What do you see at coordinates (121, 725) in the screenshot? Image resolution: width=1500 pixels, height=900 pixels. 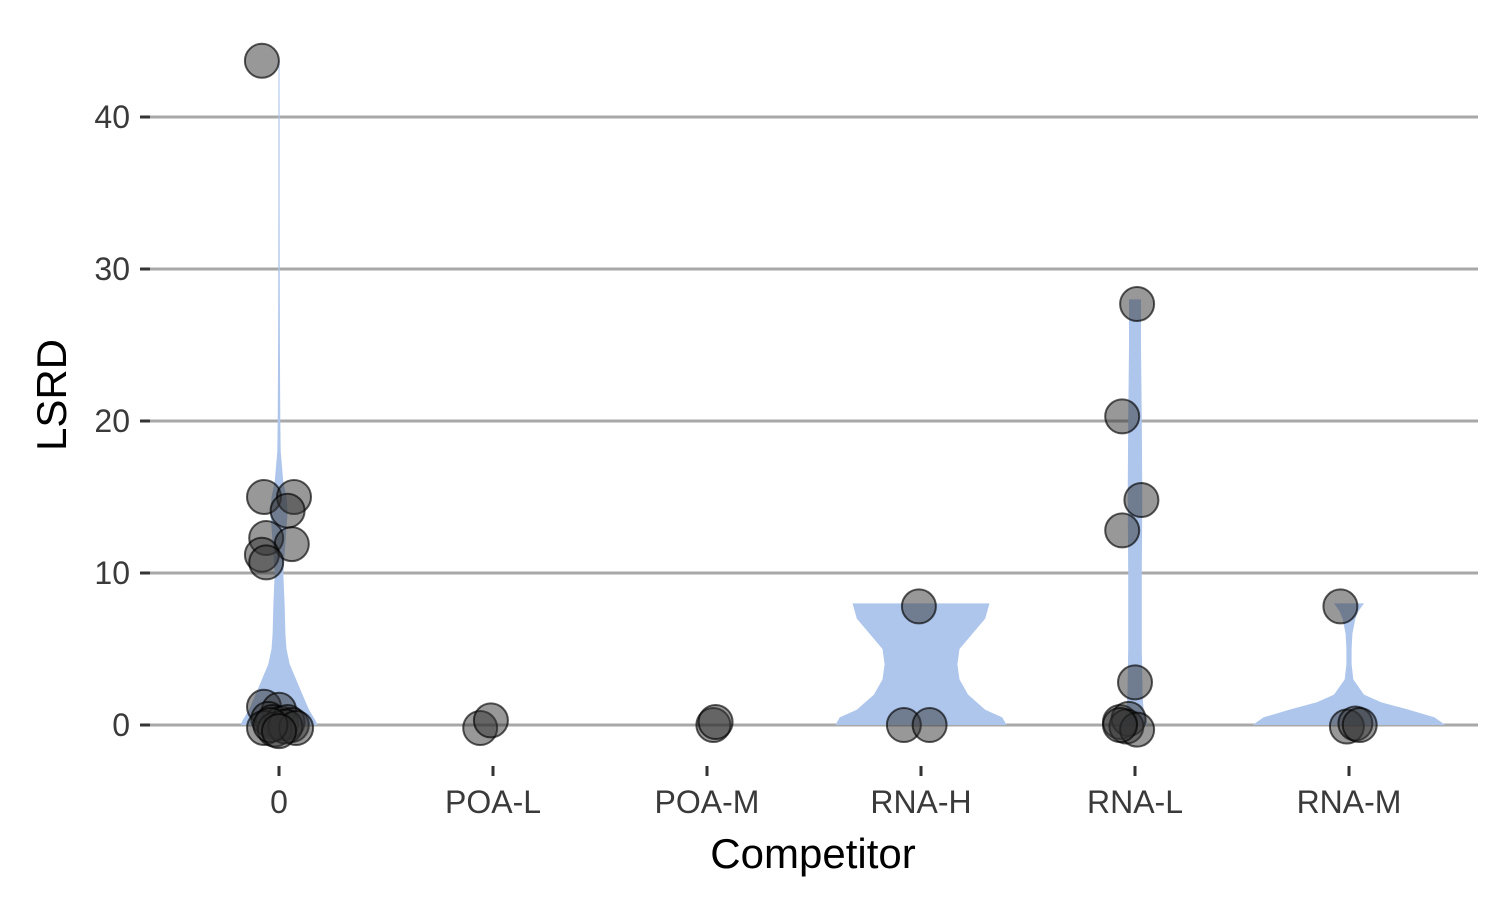 I see `y-tick-label: 0` at bounding box center [121, 725].